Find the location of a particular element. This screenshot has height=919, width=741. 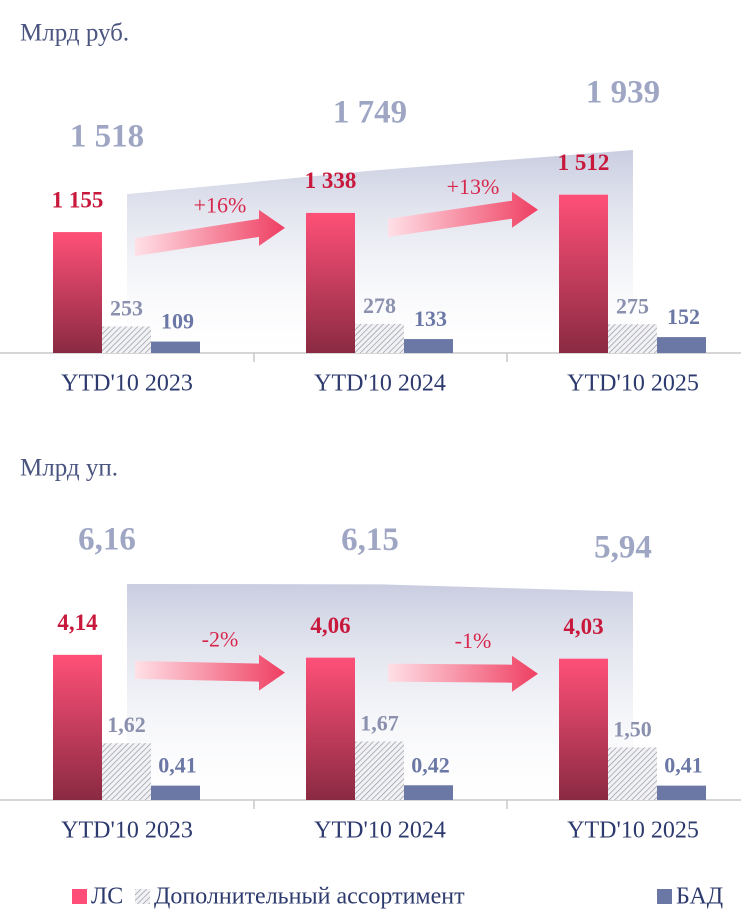

growth-label: +16% is located at coordinates (220, 205).